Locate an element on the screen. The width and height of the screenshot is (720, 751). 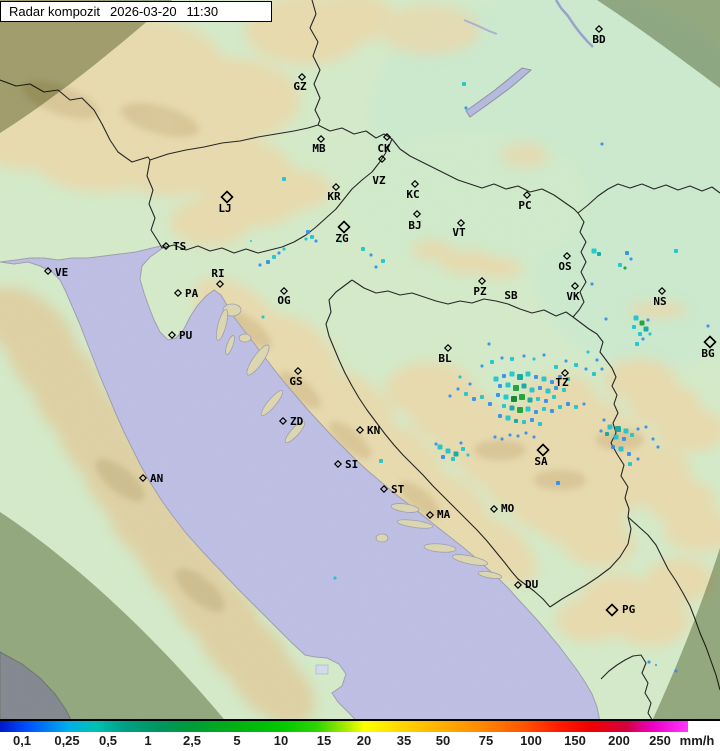
legend-value-7: 15 is located at coordinates (324, 740).